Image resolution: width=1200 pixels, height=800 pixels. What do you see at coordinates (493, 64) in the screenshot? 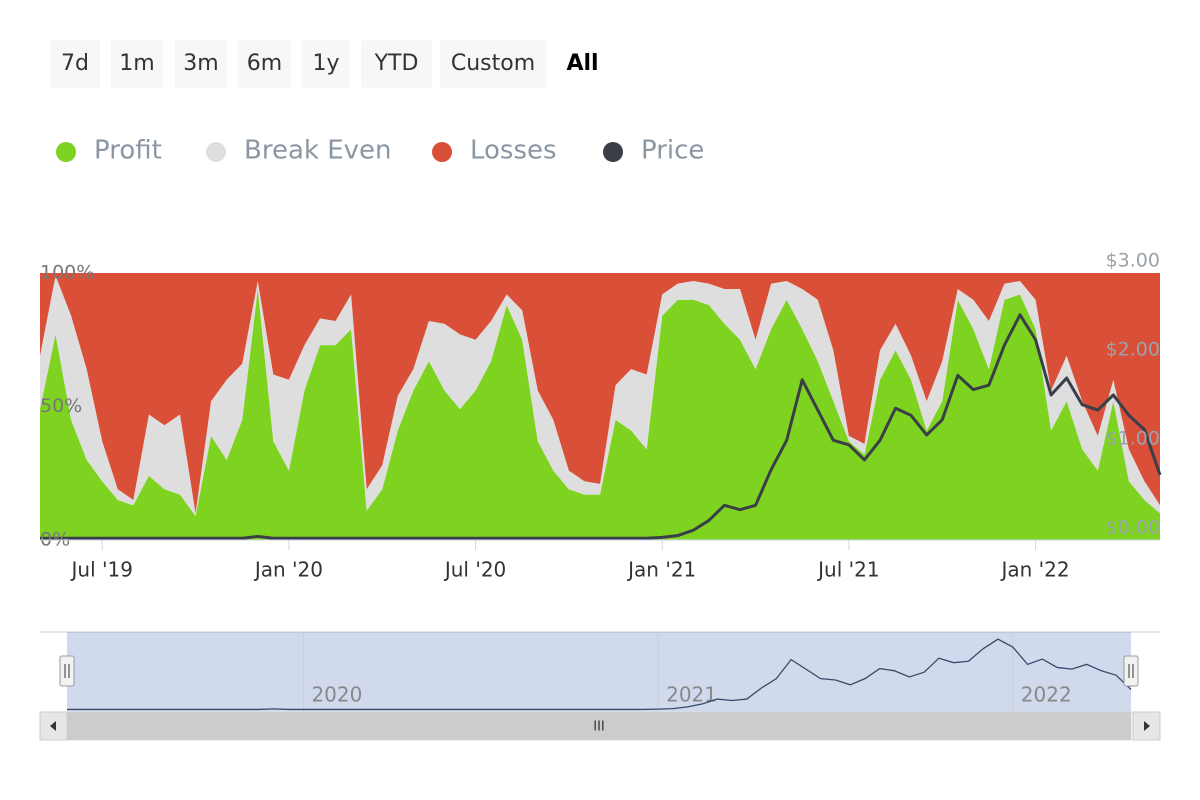
I see `range-button: Custom` at bounding box center [493, 64].